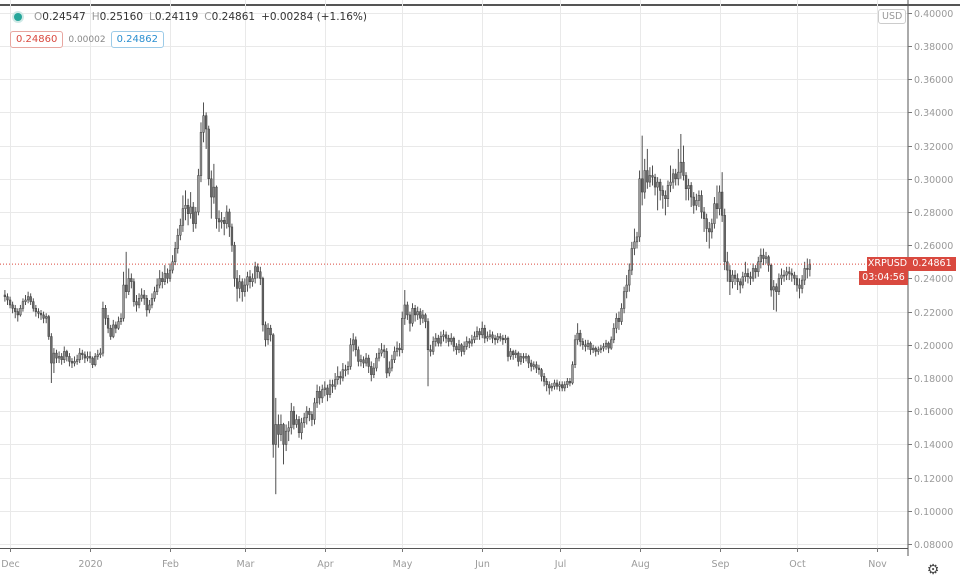  Describe the element at coordinates (892, 16) in the screenshot. I see `currency-badge: USD` at that location.